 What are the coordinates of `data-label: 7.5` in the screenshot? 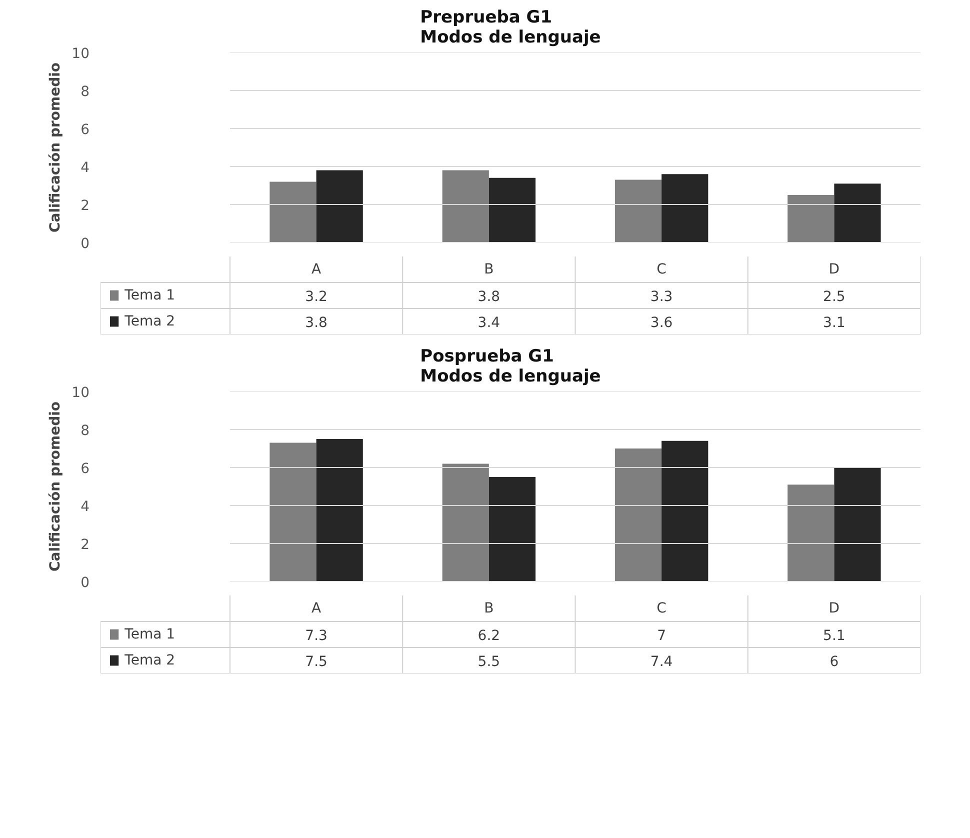 It's located at (316, 662).